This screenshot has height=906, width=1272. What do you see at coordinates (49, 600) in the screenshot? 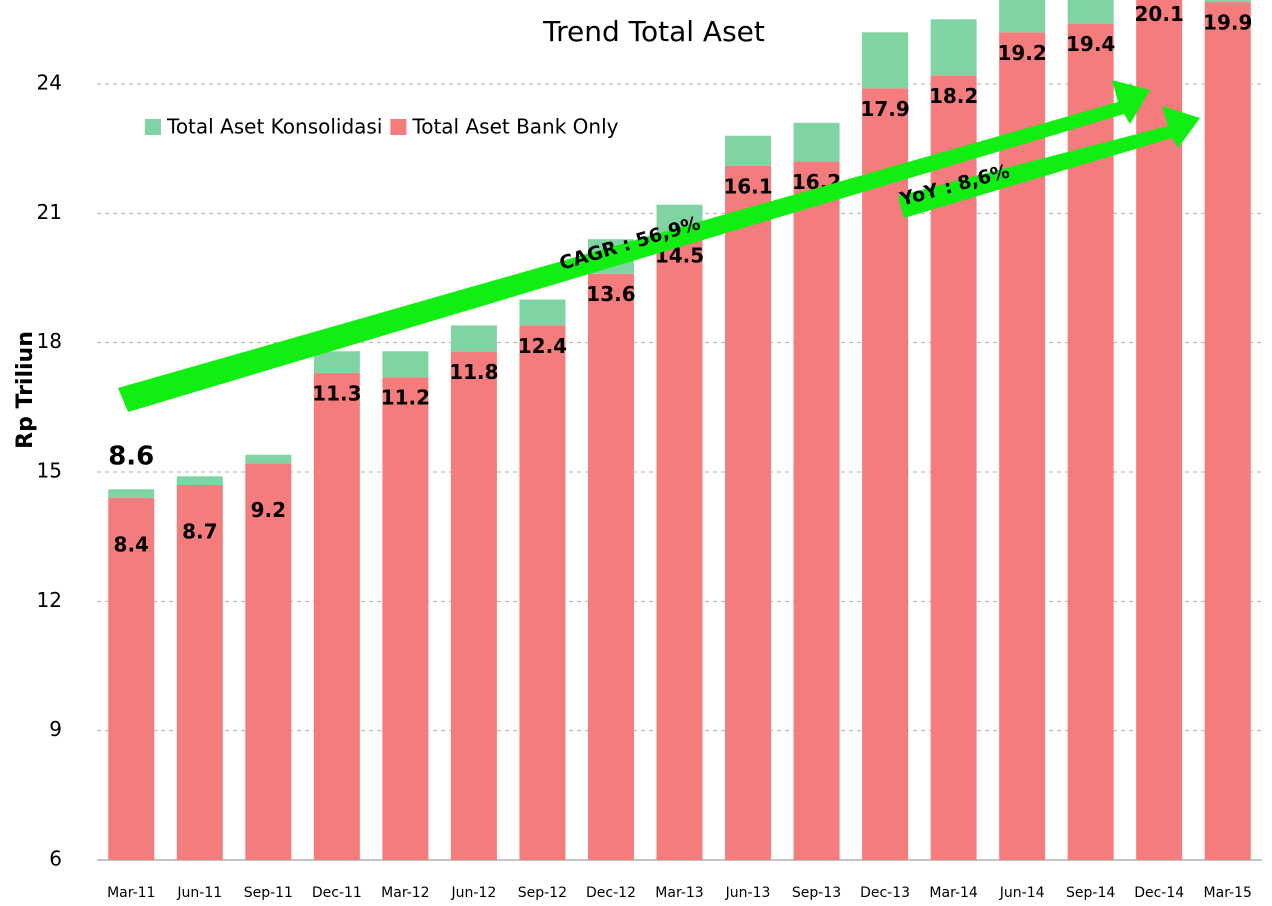
I see `y-tick-label: 12` at bounding box center [49, 600].